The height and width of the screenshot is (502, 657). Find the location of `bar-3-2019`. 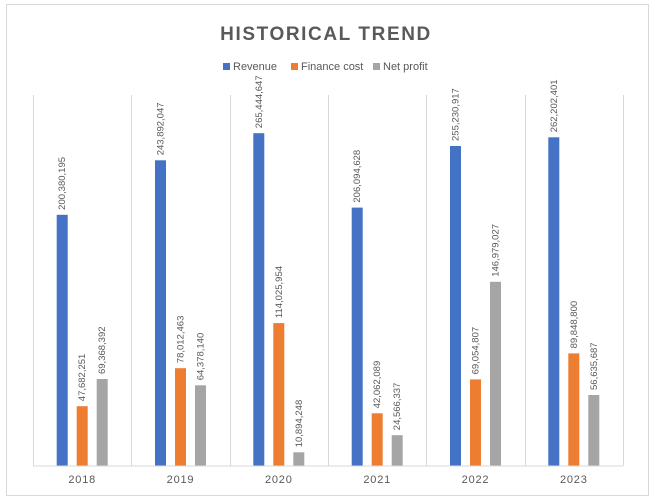

bar-3-2019 is located at coordinates (200, 425).